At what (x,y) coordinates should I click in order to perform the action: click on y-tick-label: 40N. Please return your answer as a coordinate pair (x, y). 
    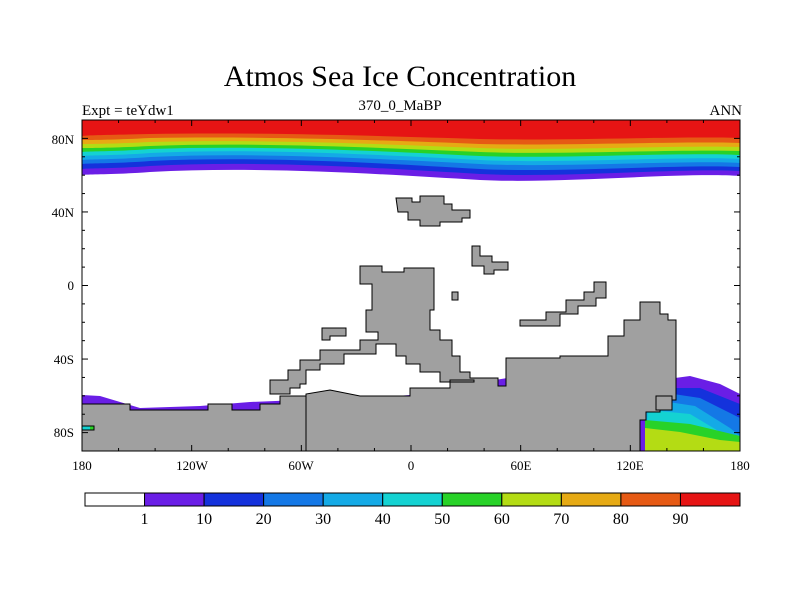
    Looking at the image, I should click on (63, 212).